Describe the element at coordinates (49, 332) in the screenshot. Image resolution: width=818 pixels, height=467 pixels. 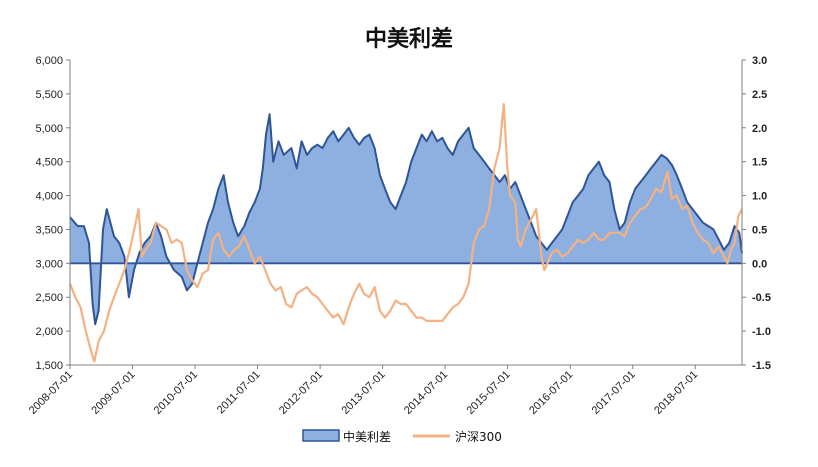
I see `left-tick-label: 2,000` at that location.